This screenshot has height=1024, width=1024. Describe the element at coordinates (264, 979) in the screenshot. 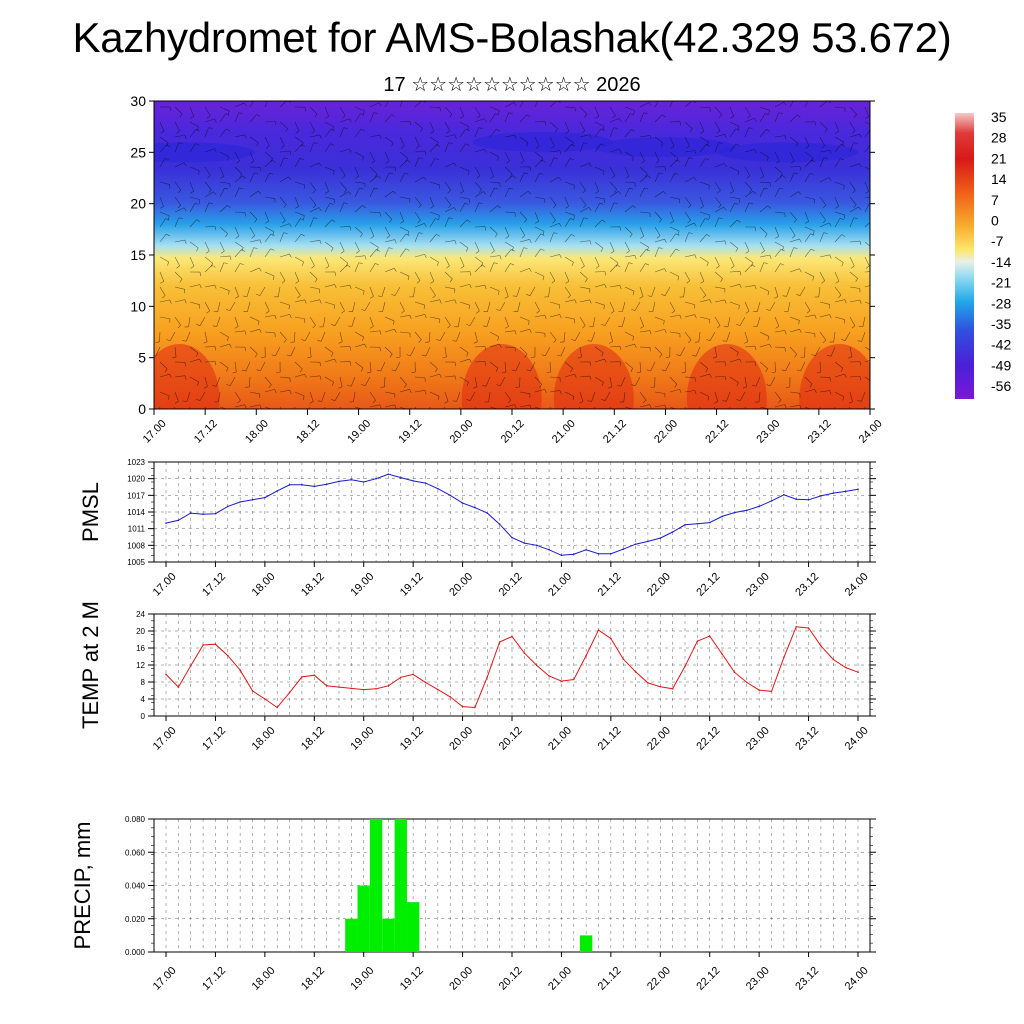

I see `x-tick-label: 18.00` at that location.